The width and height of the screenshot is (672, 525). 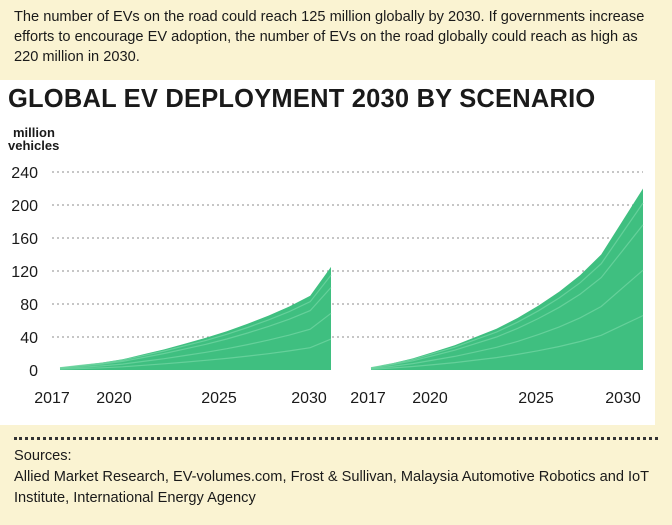 I want to click on y-tick-label: 240, so click(x=24, y=173).